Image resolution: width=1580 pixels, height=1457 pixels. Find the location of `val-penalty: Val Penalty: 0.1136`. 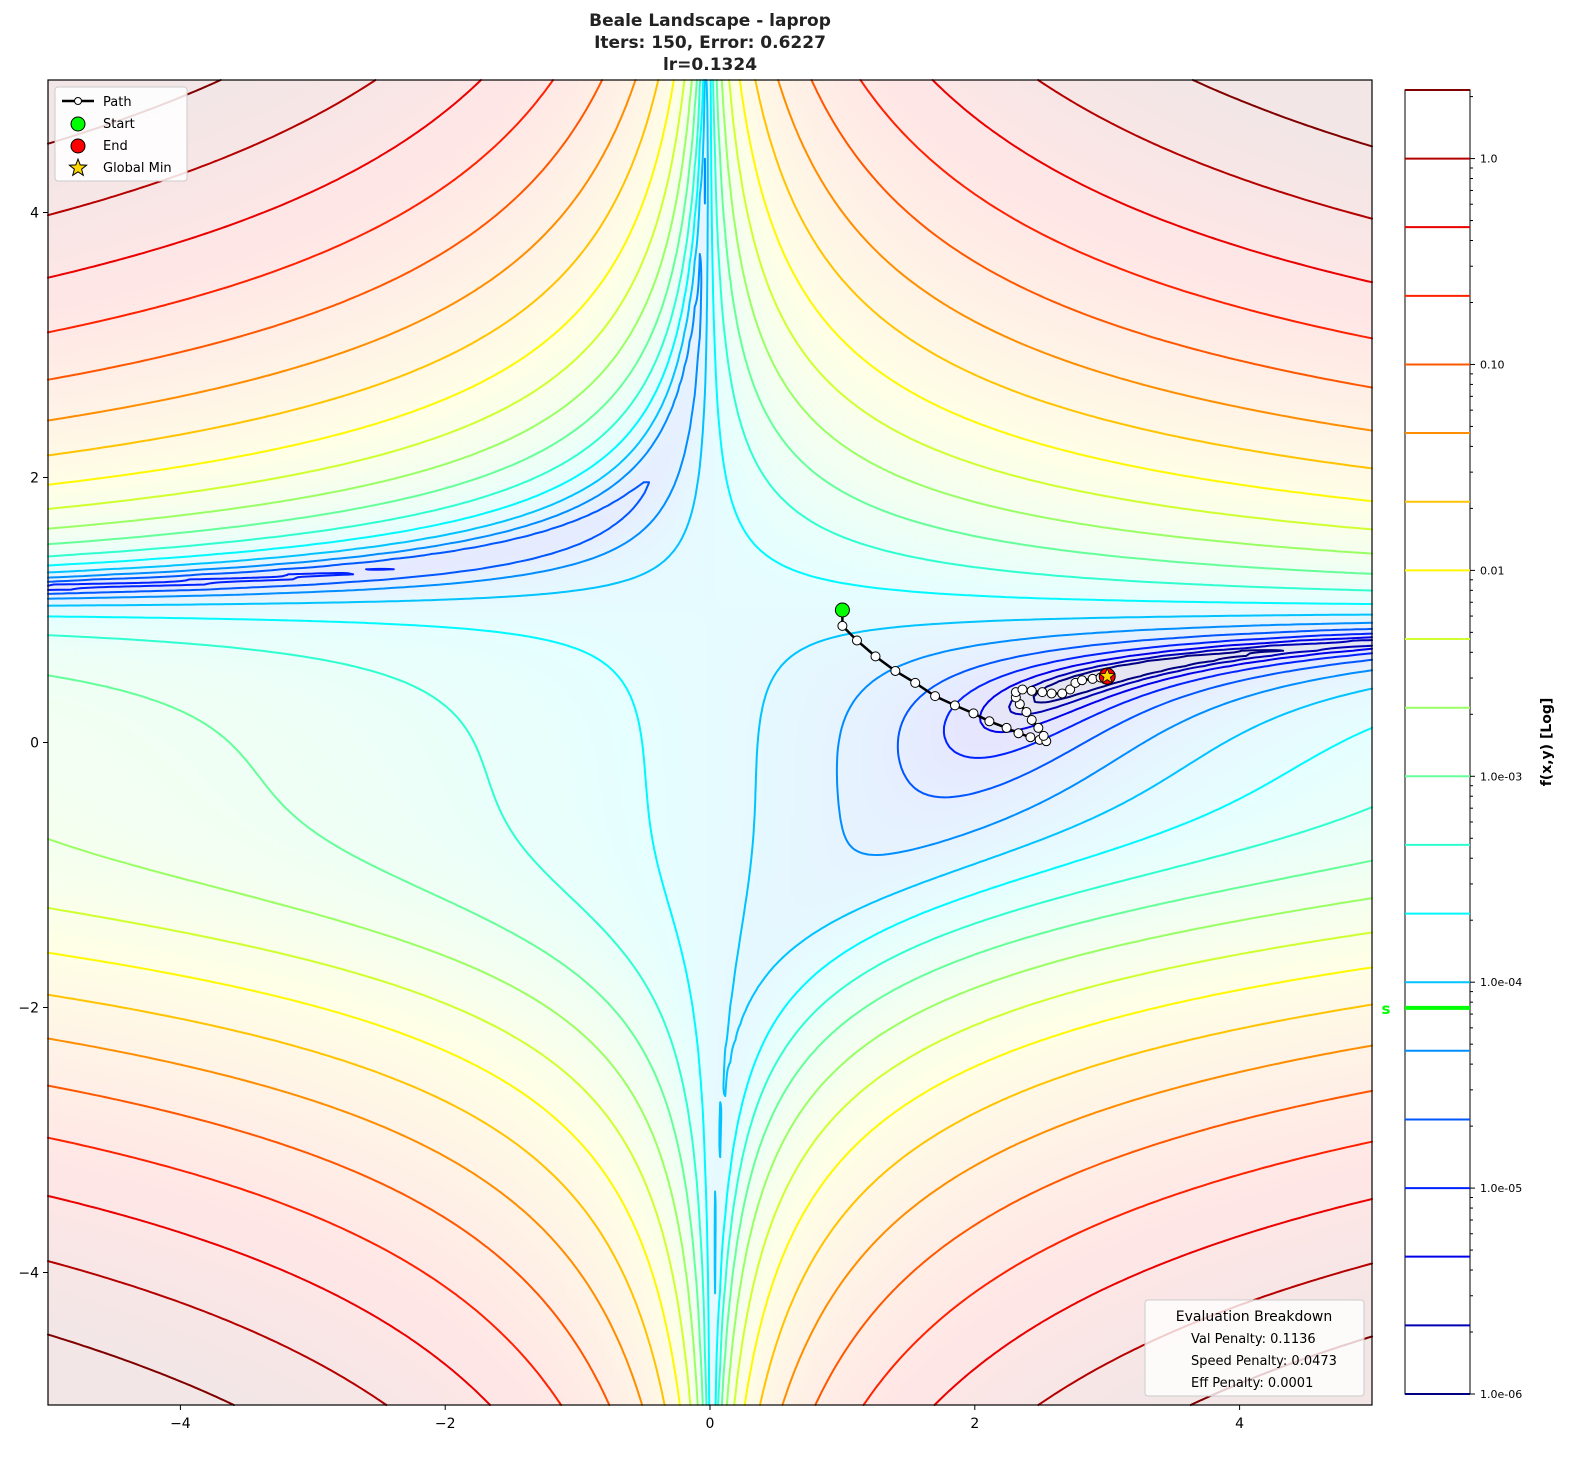

val-penalty: Val Penalty: 0.1136 is located at coordinates (1253, 1339).